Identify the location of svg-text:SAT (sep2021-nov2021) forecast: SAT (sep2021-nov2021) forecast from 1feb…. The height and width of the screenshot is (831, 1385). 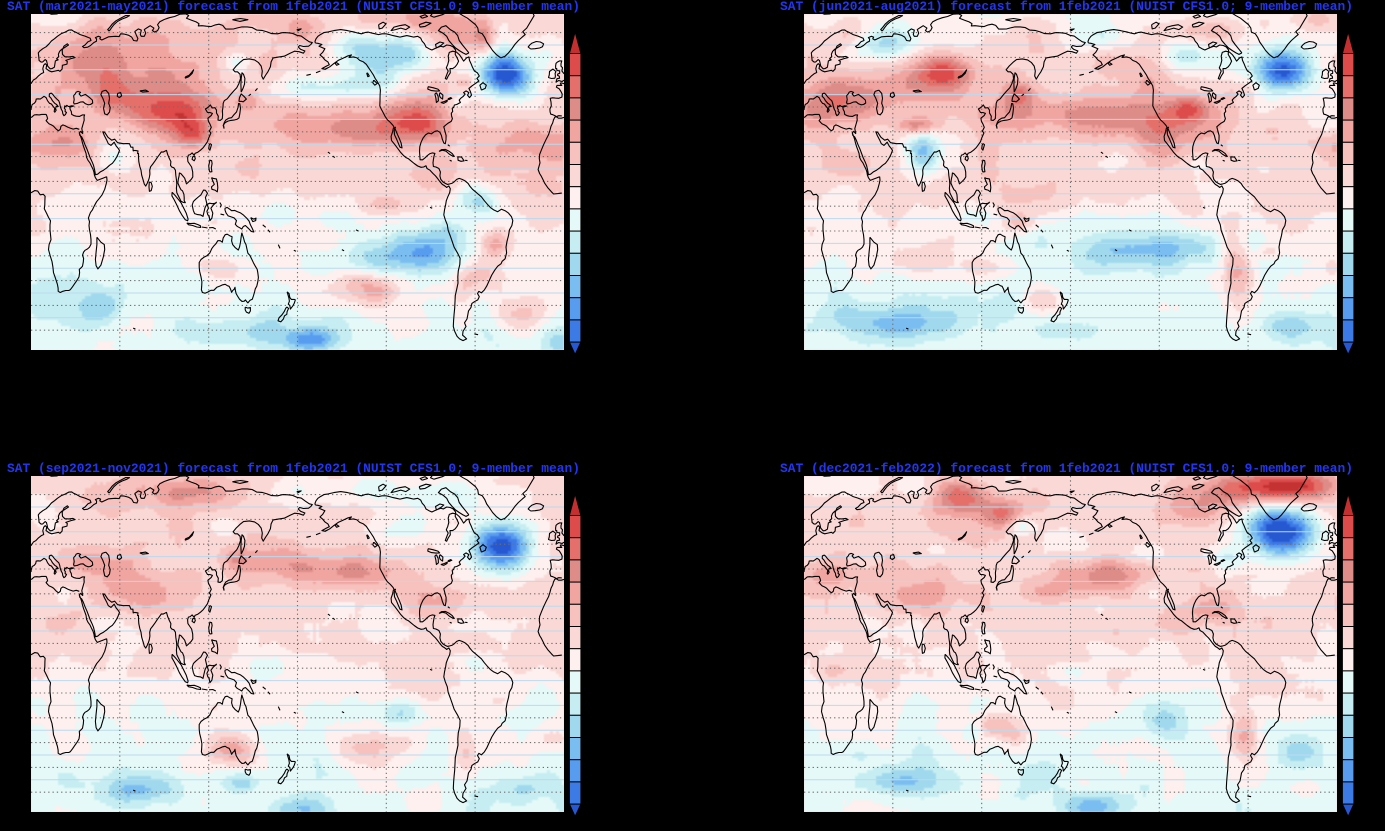
(293, 468).